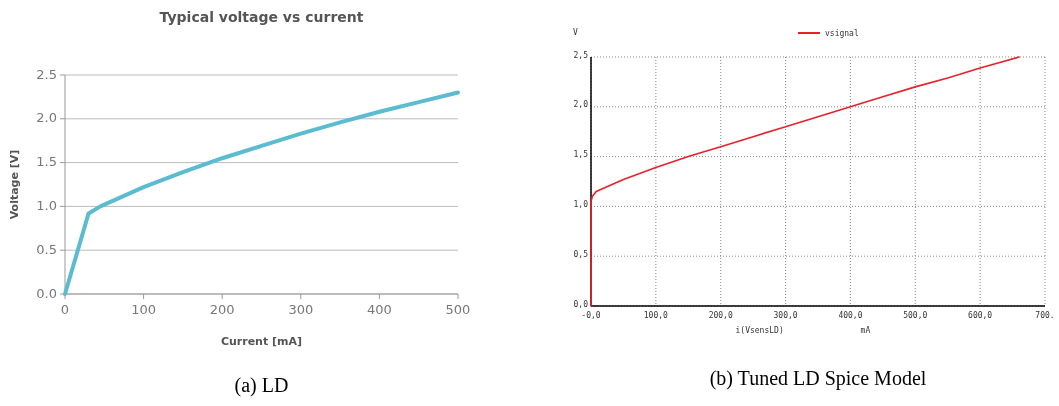  Describe the element at coordinates (458, 309) in the screenshot. I see `x-tick-label: 500` at that location.